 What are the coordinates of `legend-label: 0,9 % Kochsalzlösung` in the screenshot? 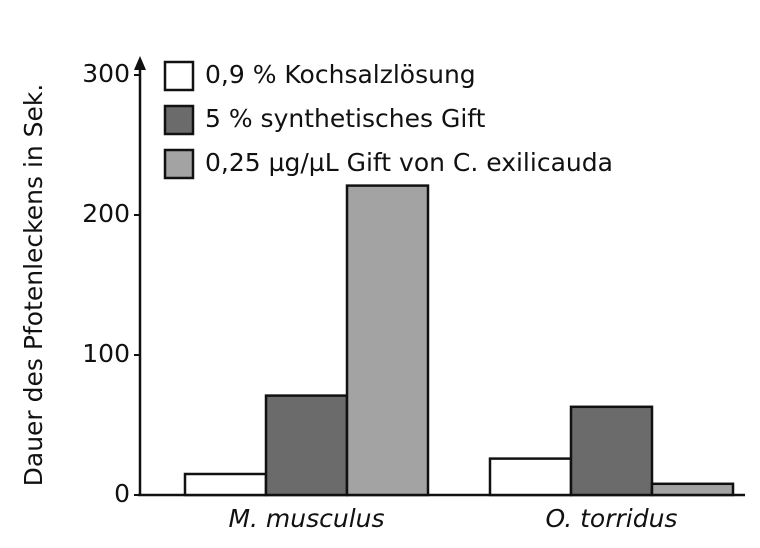 It's located at (340, 74).